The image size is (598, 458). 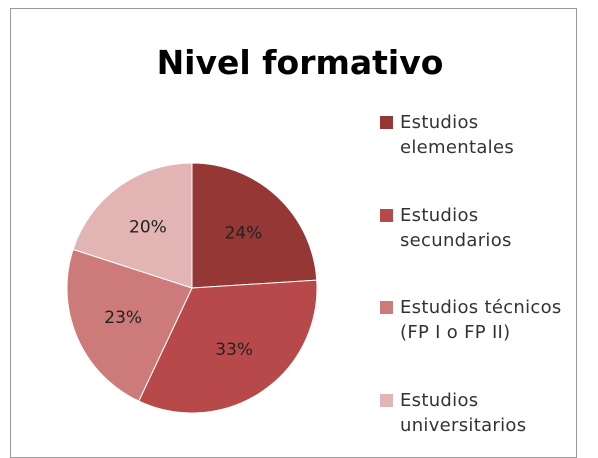 What do you see at coordinates (300, 62) in the screenshot?
I see `chart-title: Nivel formativo` at bounding box center [300, 62].